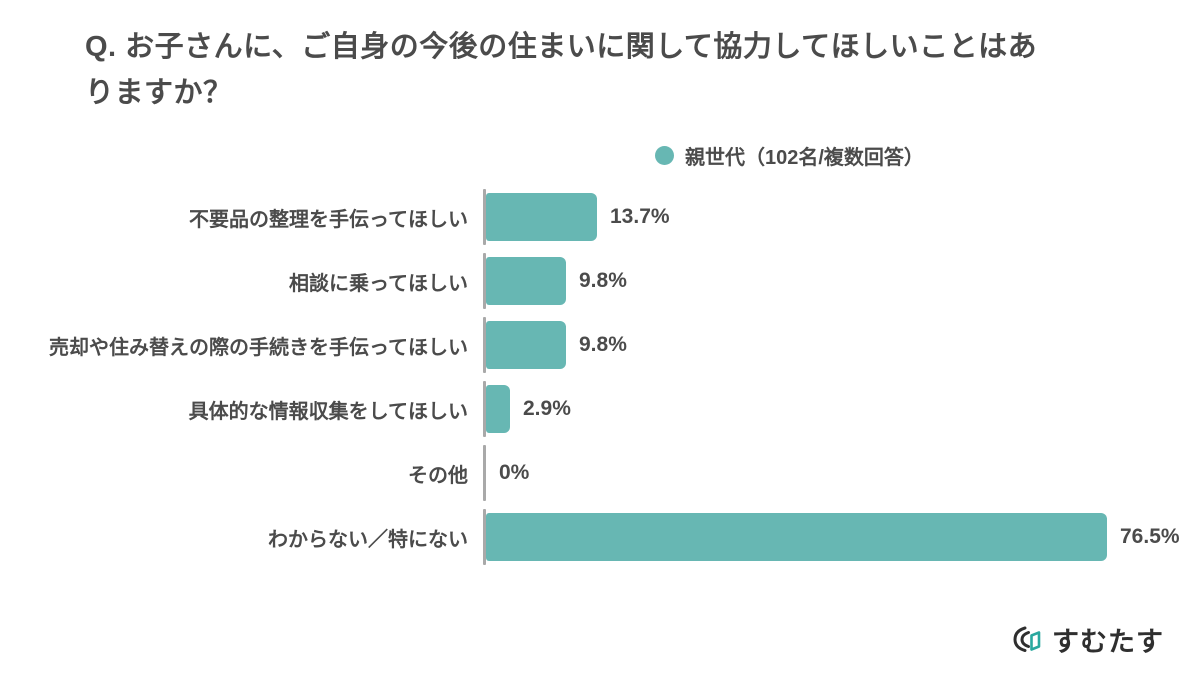 Image resolution: width=1200 pixels, height=676 pixels. I want to click on chart-row: 具体的な情報収集をしてほしい 2.9%, so click(600, 409).